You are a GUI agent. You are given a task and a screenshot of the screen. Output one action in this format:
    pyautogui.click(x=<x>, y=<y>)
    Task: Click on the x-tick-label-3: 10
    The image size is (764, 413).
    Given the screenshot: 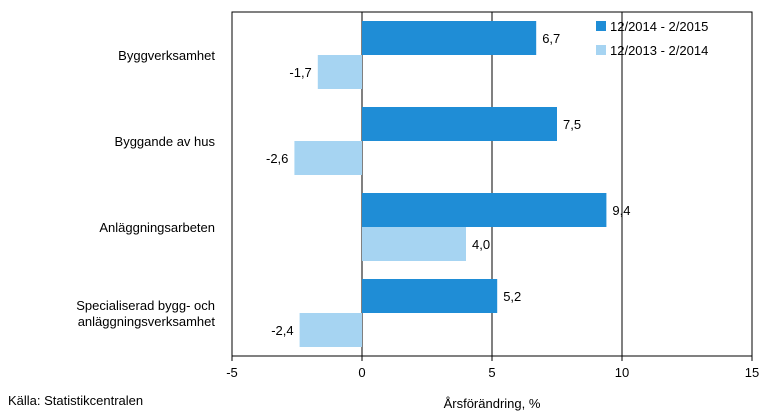 What is the action you would take?
    pyautogui.click(x=622, y=372)
    